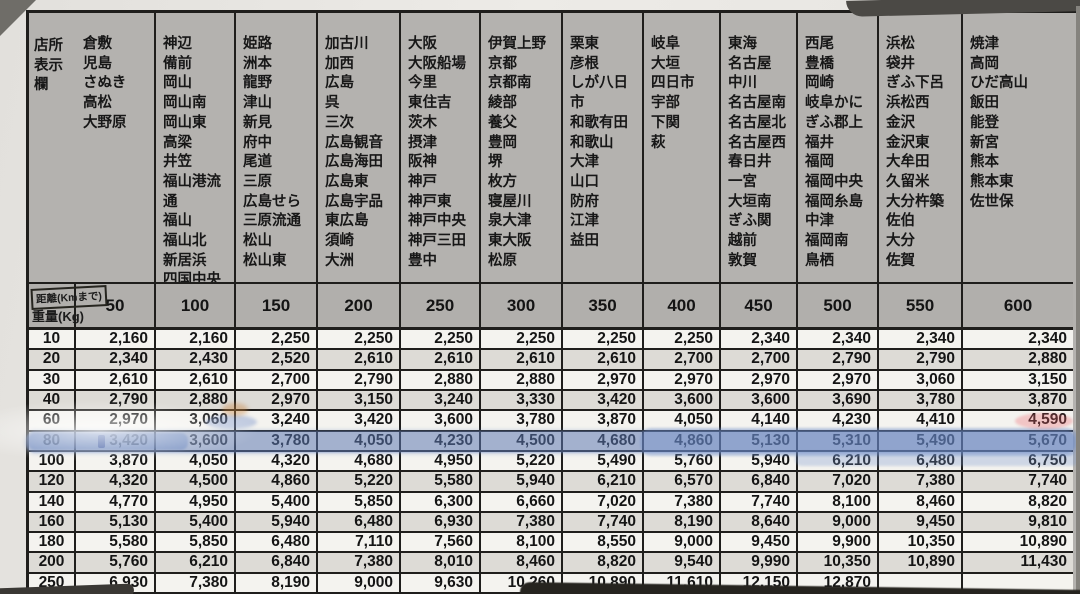 The width and height of the screenshot is (1080, 594). What do you see at coordinates (838, 441) in the screenshot?
I see `rate-cell: 5,310` at bounding box center [838, 441].